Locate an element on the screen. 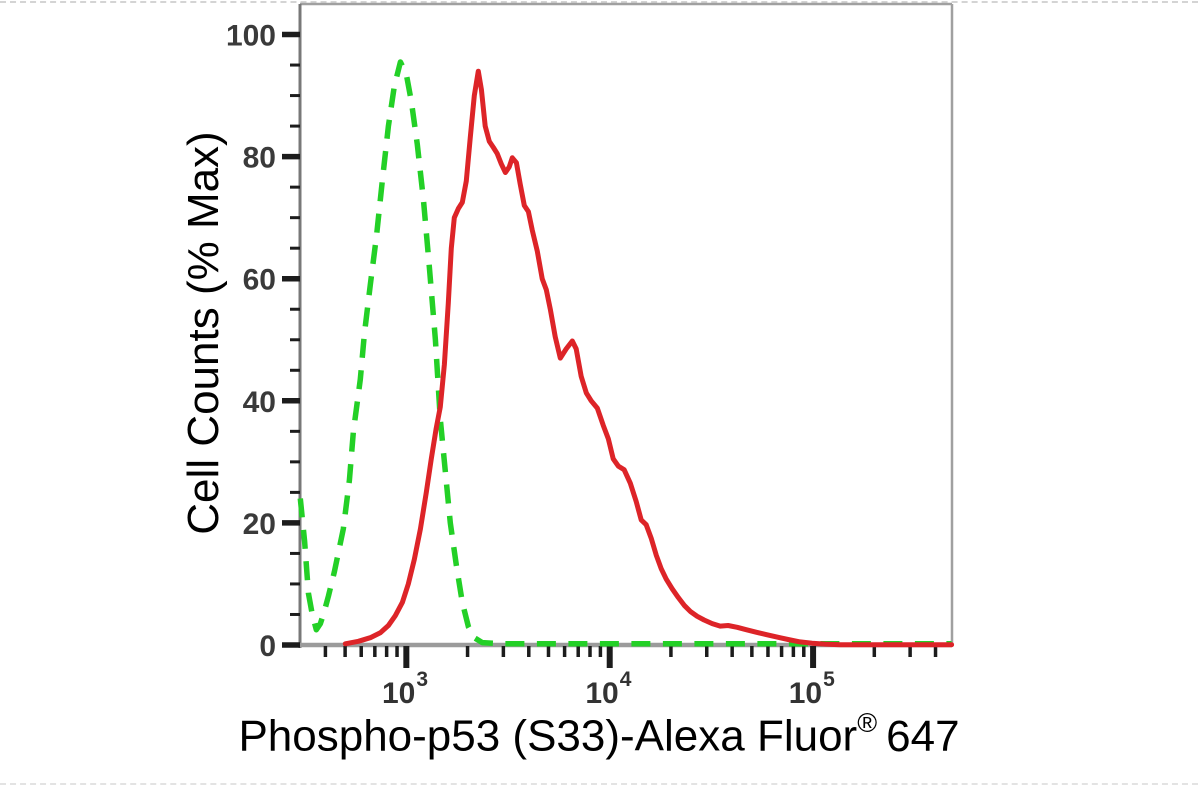 The height and width of the screenshot is (786, 1198). y-axis-tick-label: 100 is located at coordinates (251, 36).